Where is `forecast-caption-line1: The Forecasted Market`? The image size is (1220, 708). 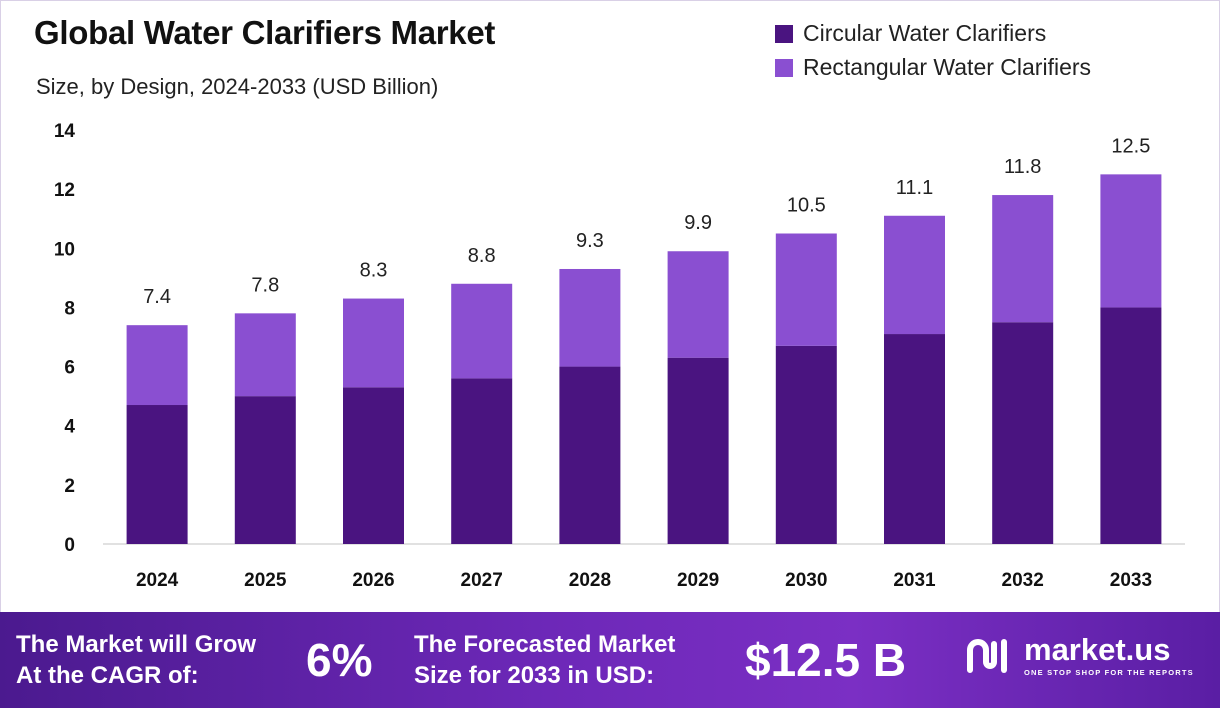
forecast-caption-line1: The Forecasted Market is located at coordinates (545, 644).